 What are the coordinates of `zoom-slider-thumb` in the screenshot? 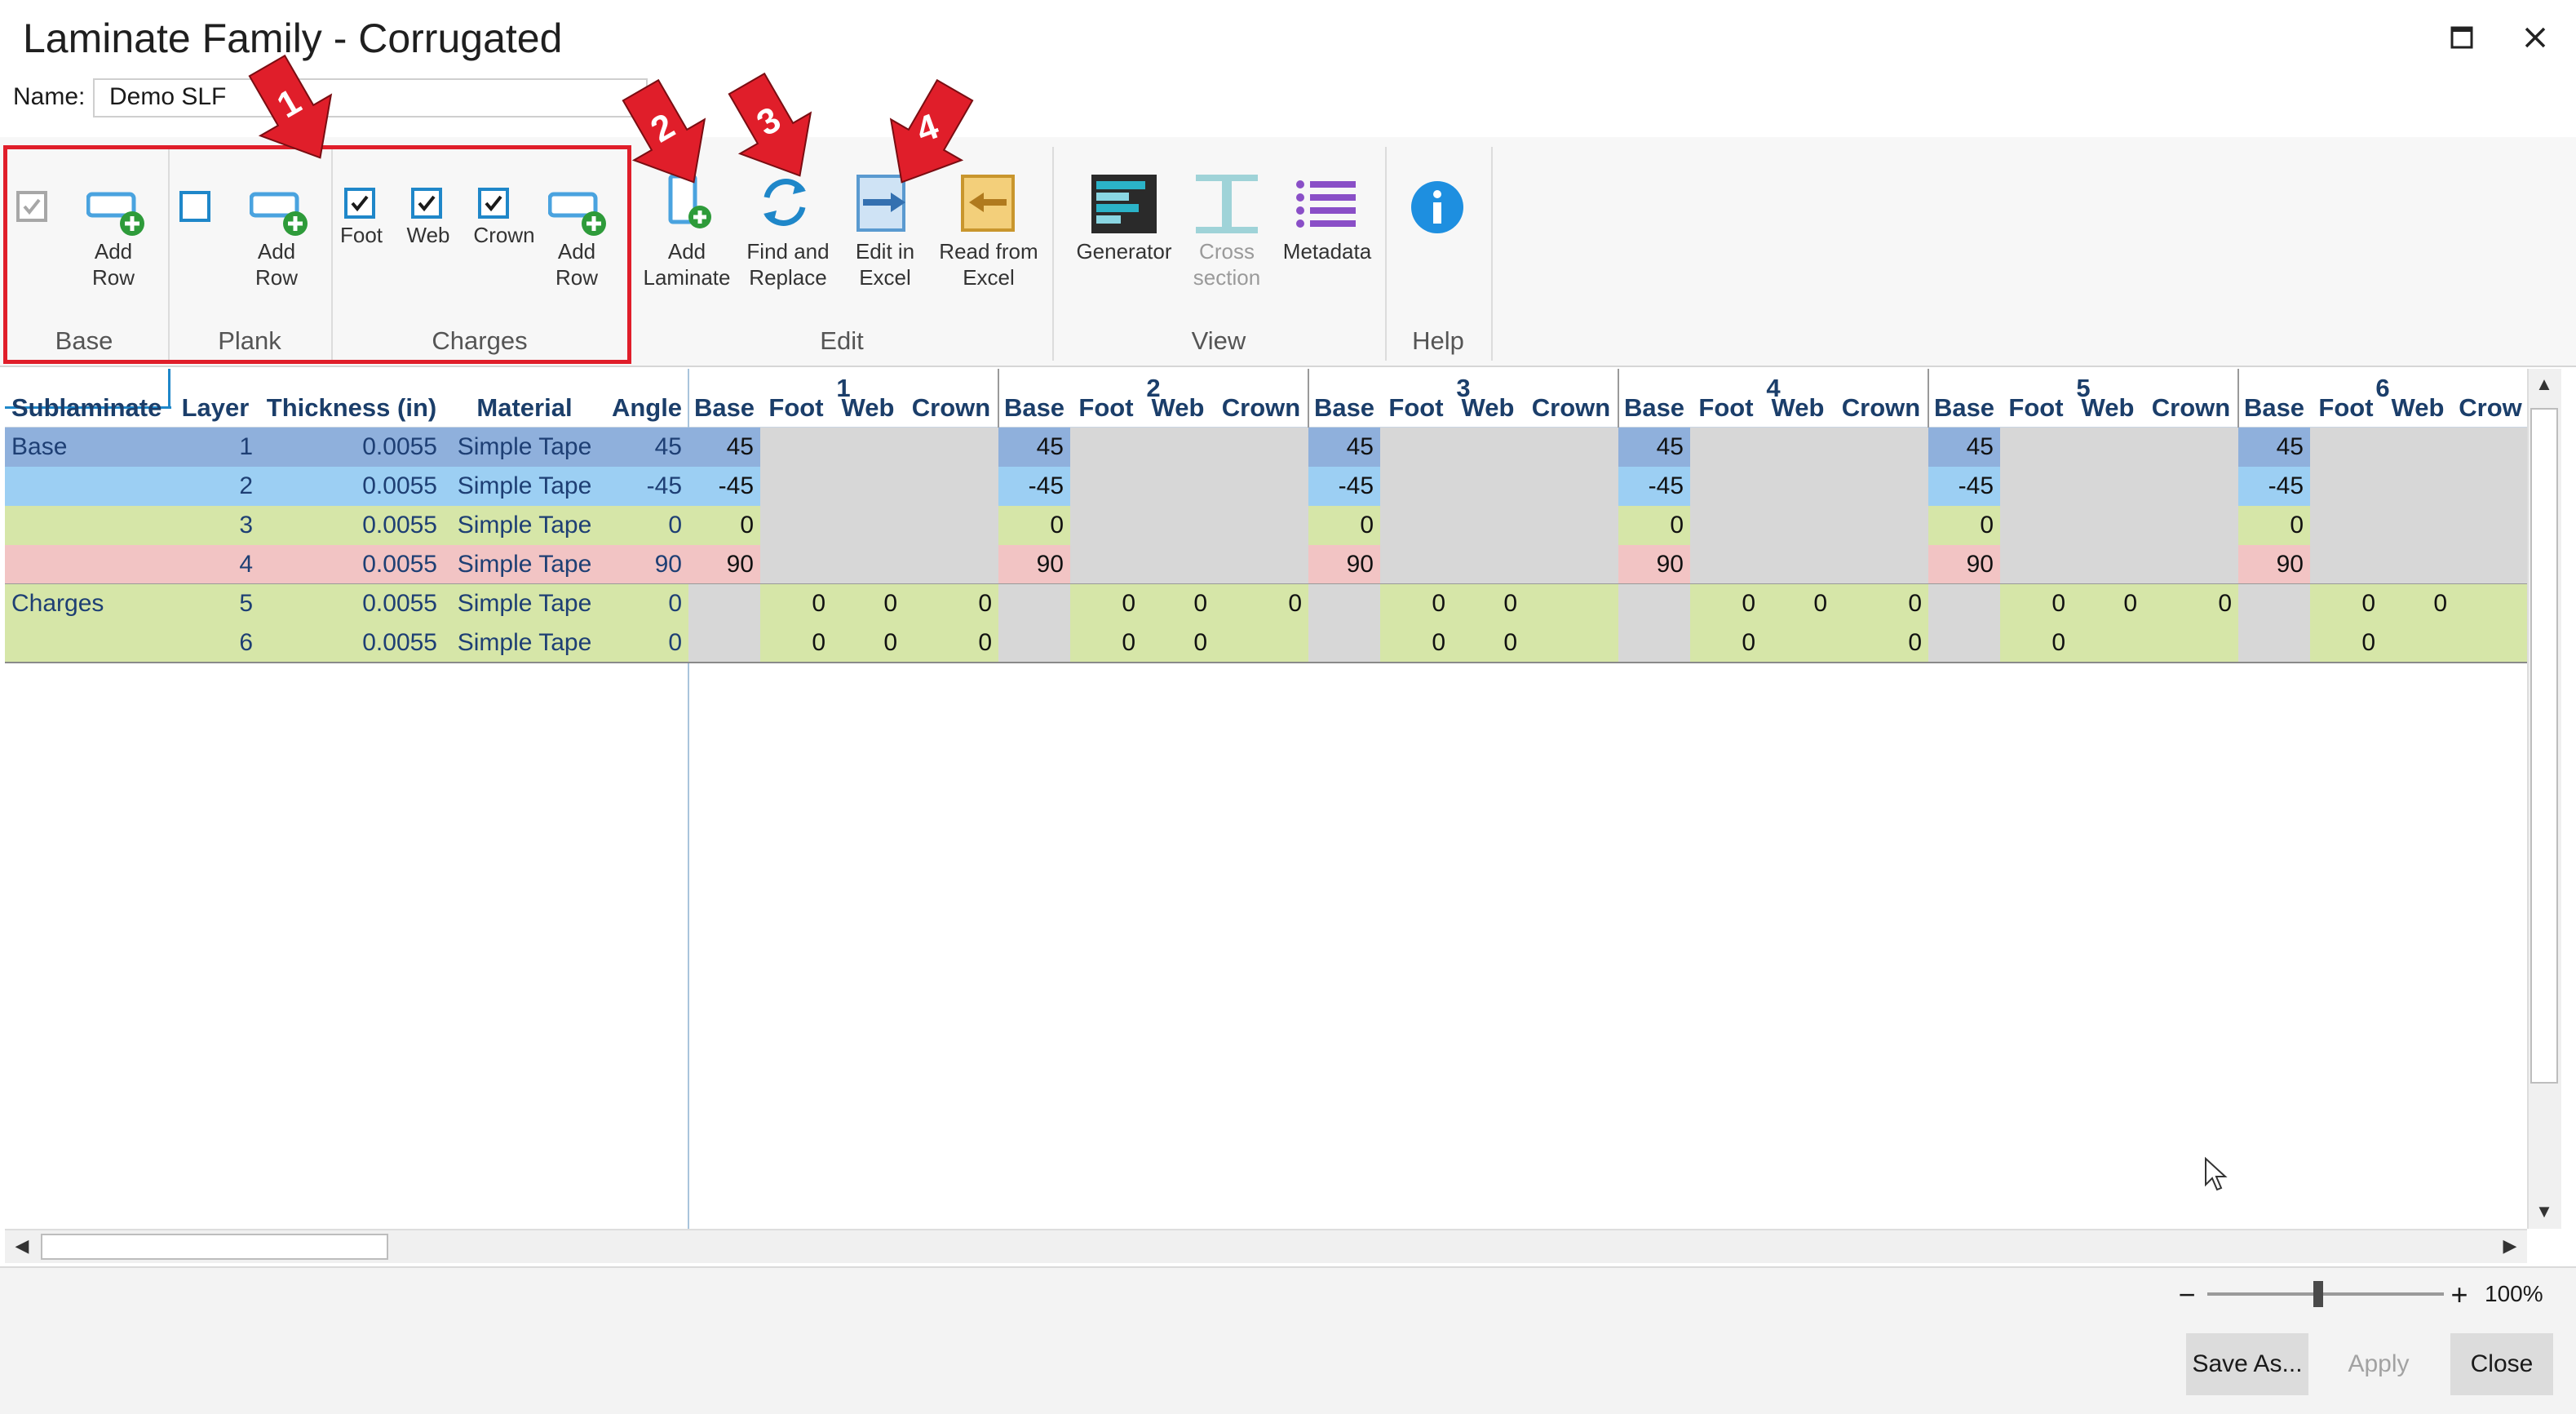 It's located at (2318, 1294).